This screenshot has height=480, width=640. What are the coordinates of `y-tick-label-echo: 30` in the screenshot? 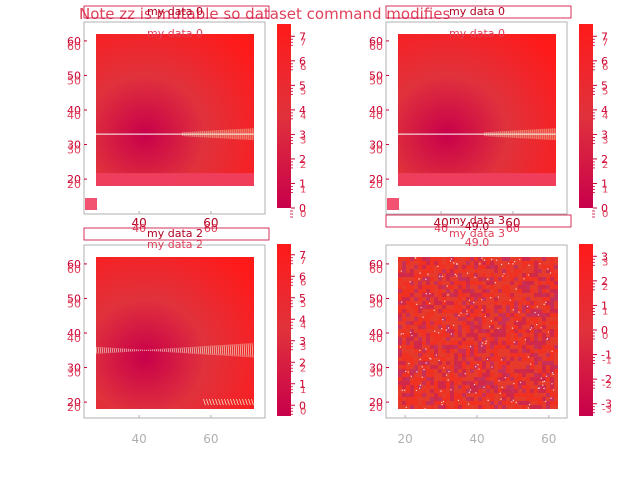 It's located at (376, 150).